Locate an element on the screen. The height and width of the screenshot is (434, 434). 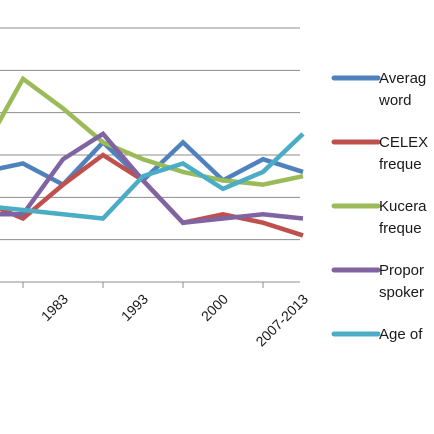
legend-label: CELEX is located at coordinates (403, 142).